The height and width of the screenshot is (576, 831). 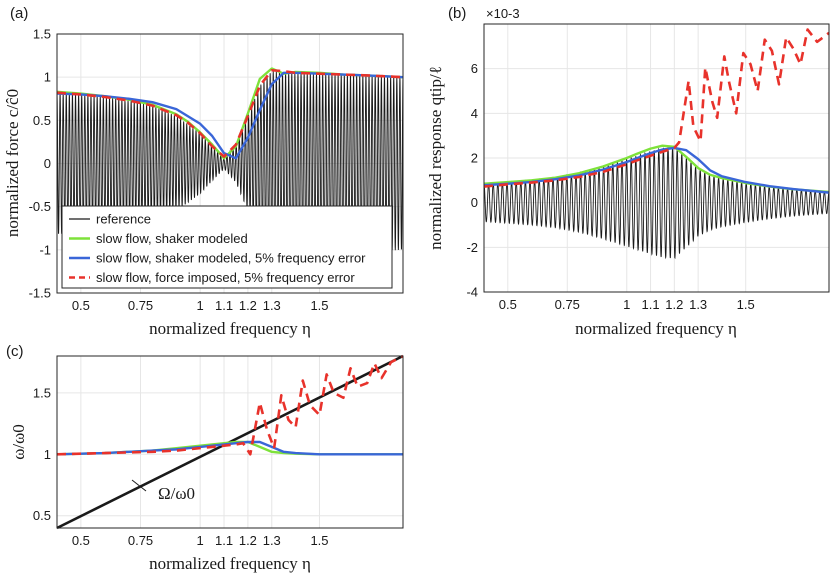 What do you see at coordinates (176, 493) in the screenshot?
I see `panel-c-annotation: Ω/ω0` at bounding box center [176, 493].